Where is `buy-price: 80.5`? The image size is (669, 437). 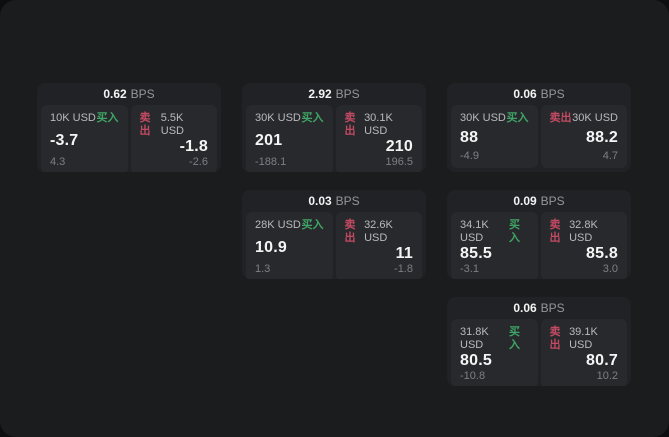 buy-price: 80.5 is located at coordinates (476, 360).